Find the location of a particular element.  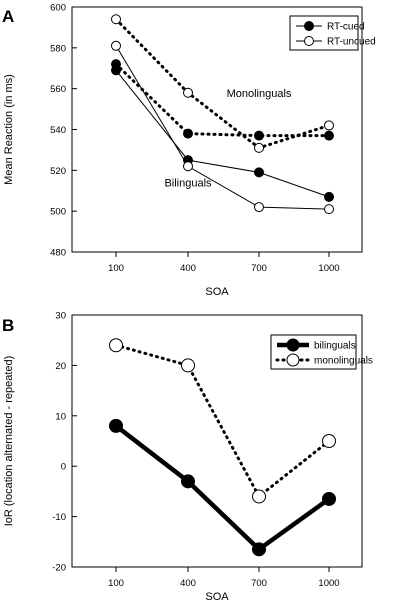

y-tick-label: 520 is located at coordinates (58, 171).